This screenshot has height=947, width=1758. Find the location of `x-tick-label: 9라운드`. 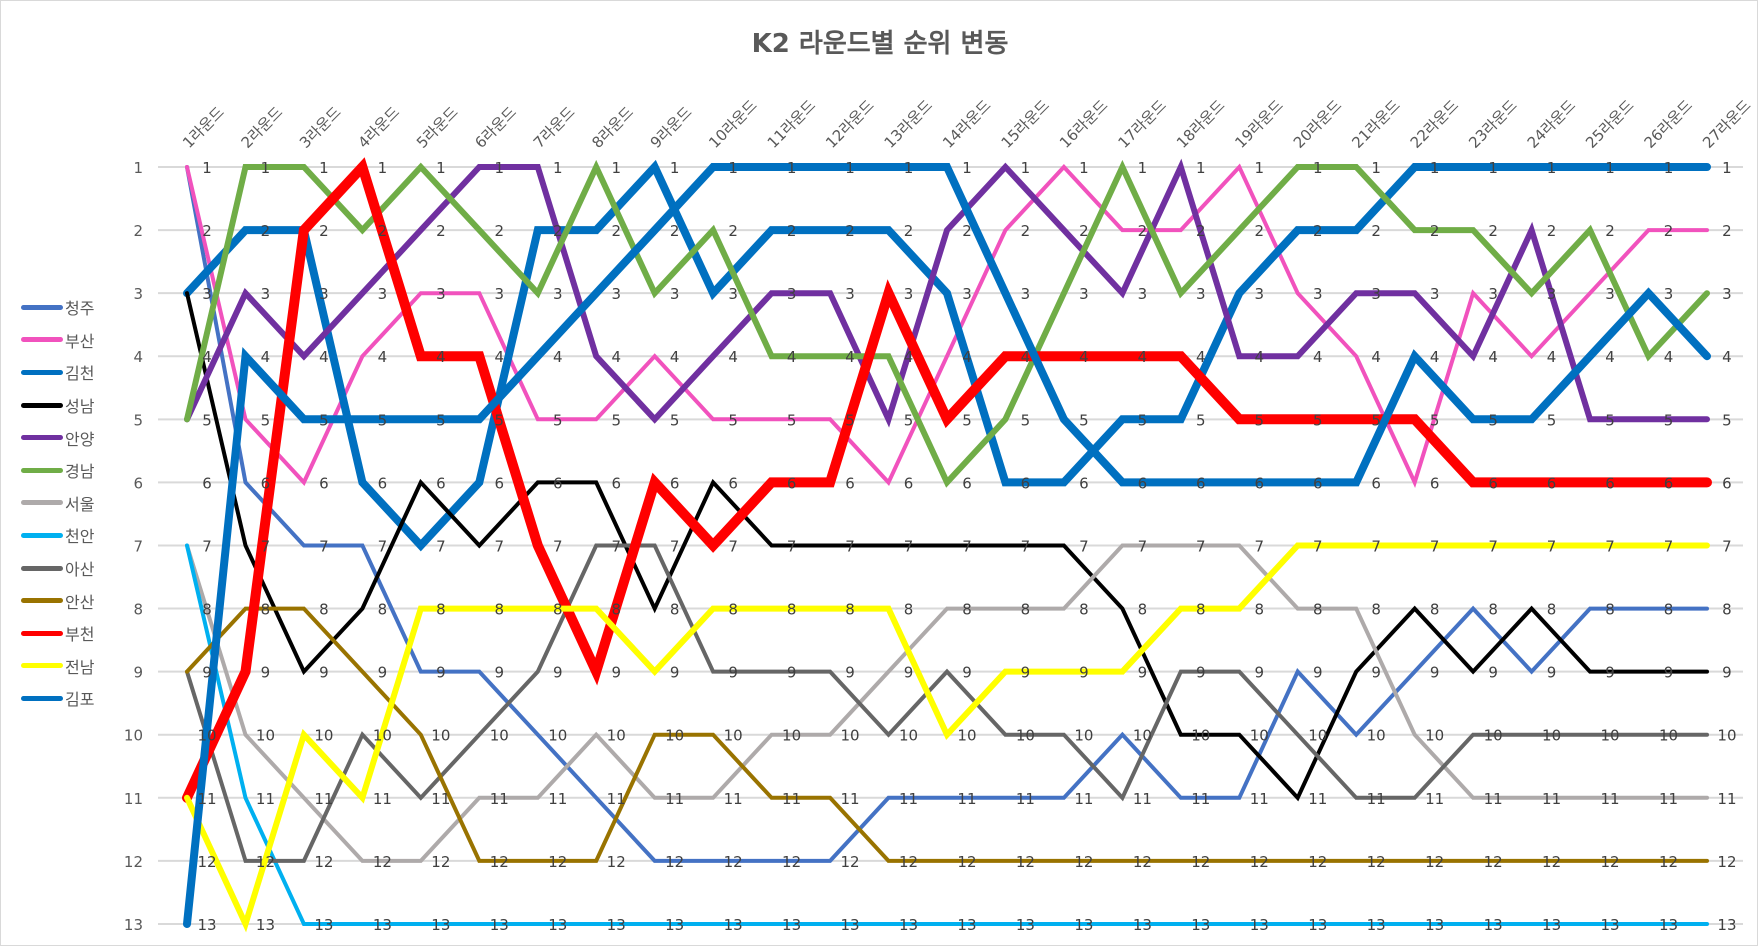

x-tick-label: 9라운드 is located at coordinates (671, 127).